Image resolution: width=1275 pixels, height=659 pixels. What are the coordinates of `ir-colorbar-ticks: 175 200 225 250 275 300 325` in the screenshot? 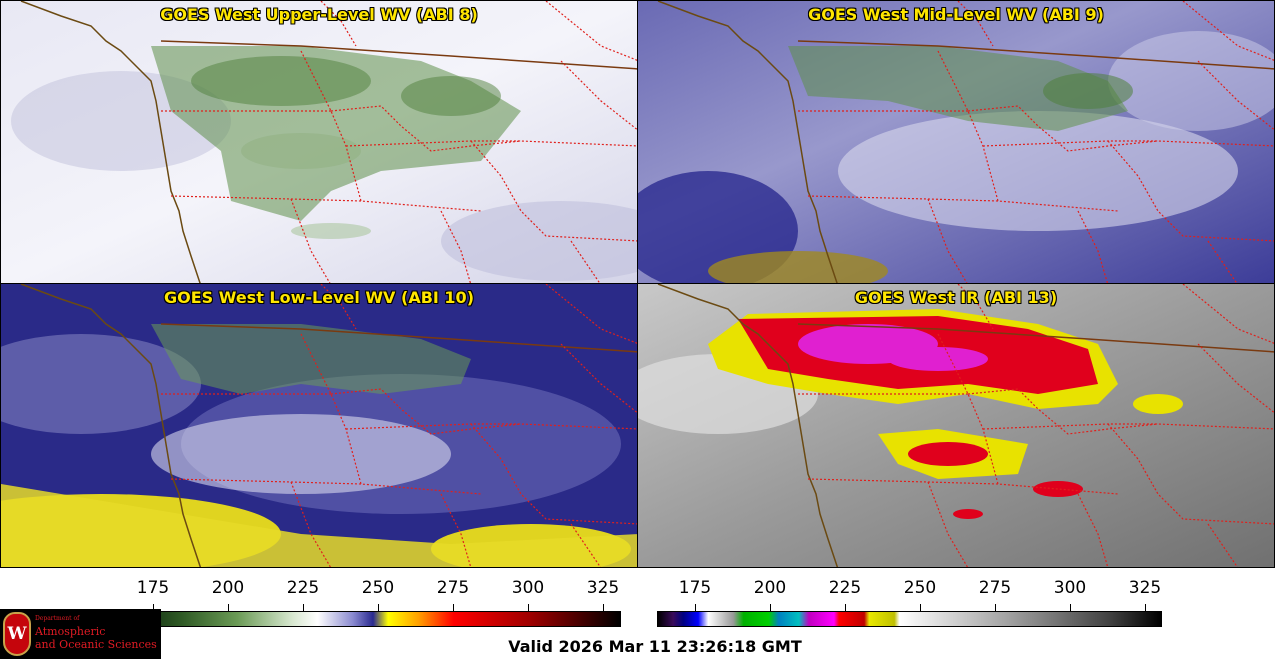 It's located at (909, 594).